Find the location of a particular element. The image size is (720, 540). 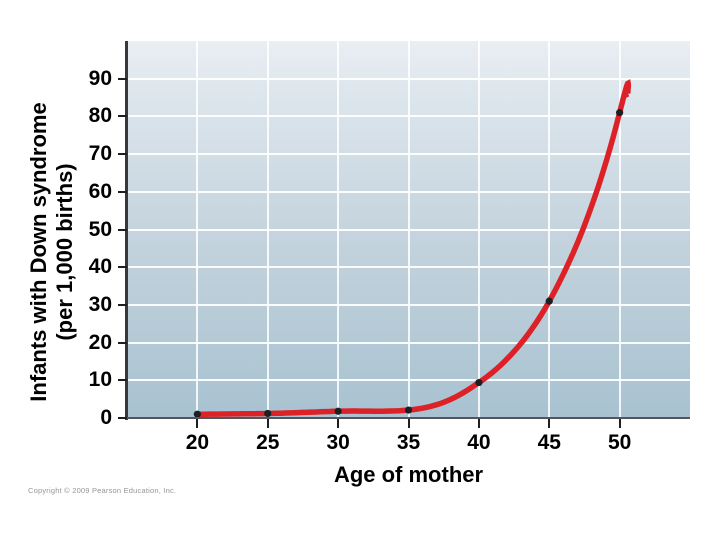

x-axis-title: Age of mother is located at coordinates (408, 474).